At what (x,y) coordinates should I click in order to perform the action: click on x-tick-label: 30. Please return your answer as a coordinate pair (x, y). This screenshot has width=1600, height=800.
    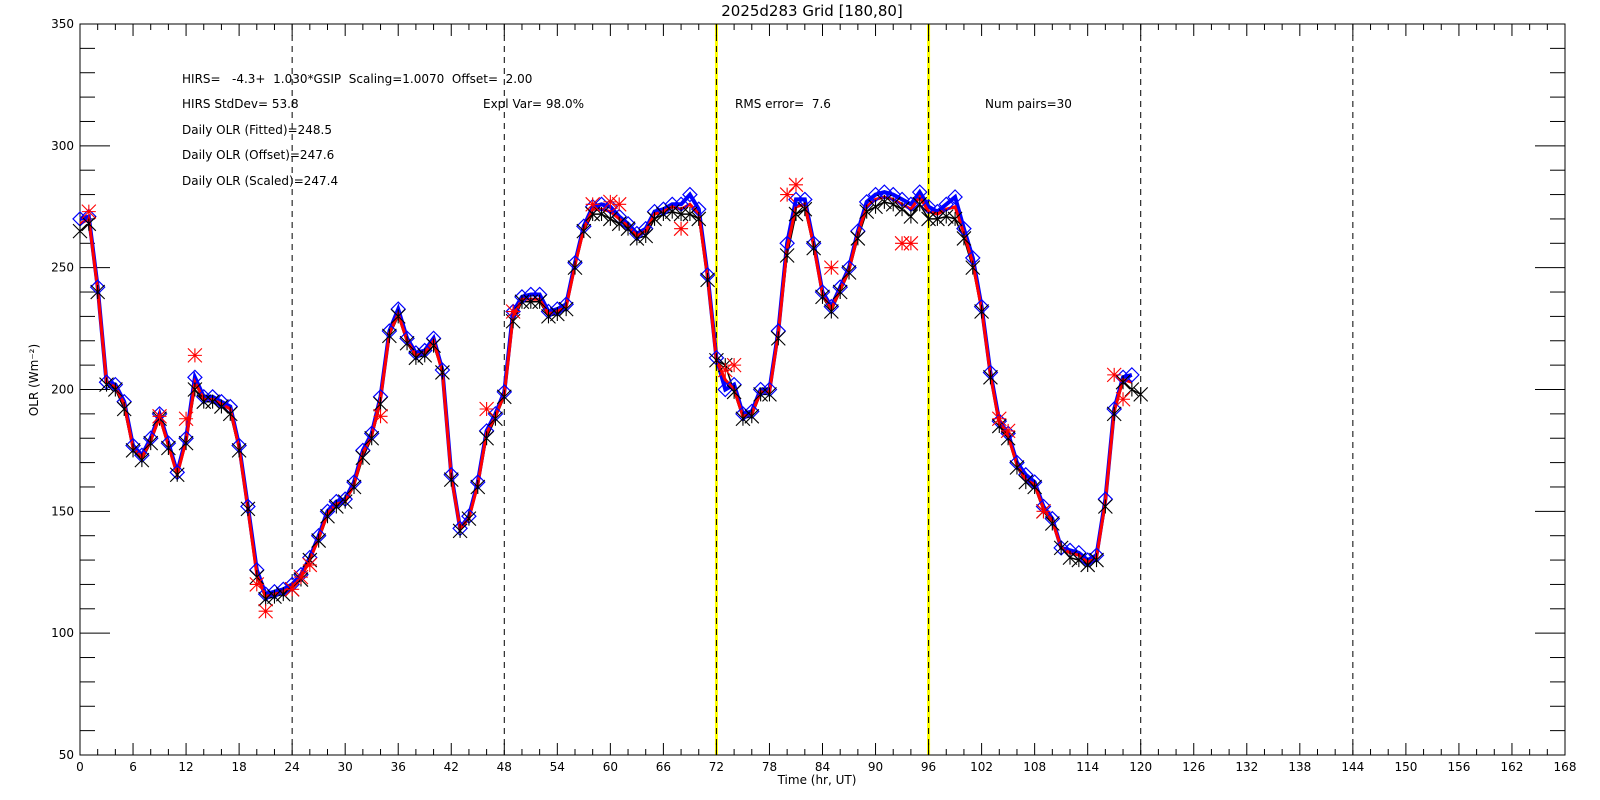
    Looking at the image, I should click on (345, 767).